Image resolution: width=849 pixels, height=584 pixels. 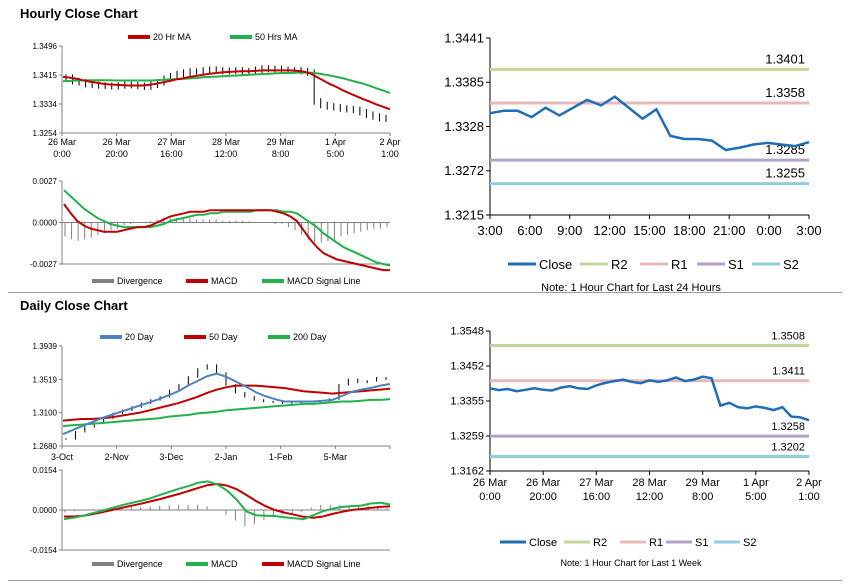 I want to click on daily-pivot-y-tick-label: 1.3259, so click(x=467, y=437).